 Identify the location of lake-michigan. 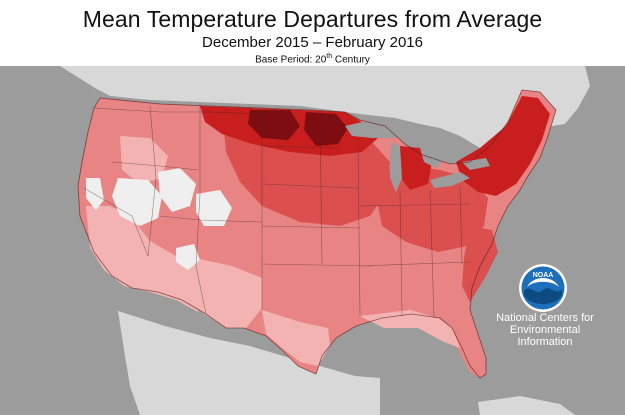
(396, 167).